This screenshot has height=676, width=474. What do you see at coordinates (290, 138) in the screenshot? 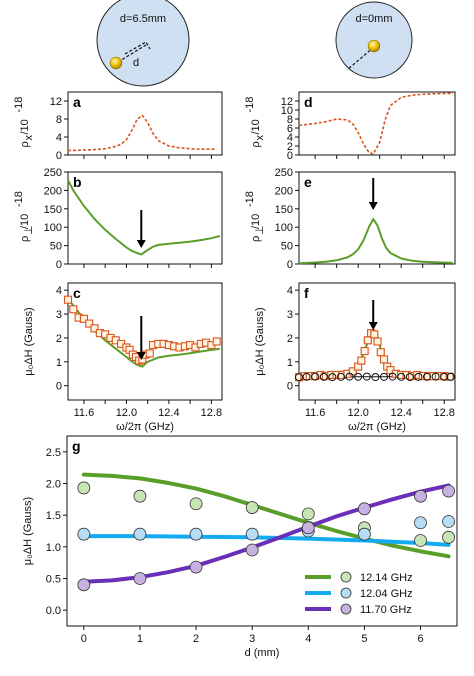
I see `y-tick-label: 4` at bounding box center [290, 138].